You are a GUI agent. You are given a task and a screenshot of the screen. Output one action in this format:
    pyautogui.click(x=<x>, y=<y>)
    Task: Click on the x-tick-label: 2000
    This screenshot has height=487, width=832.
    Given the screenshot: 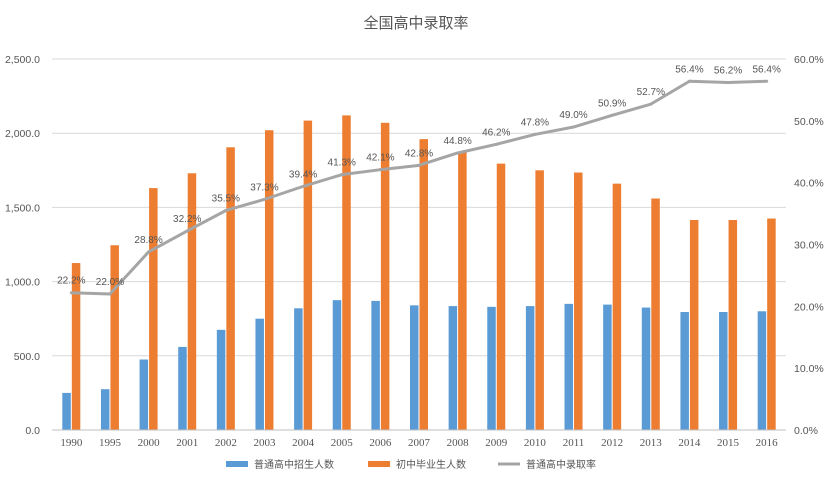 What is the action you would take?
    pyautogui.click(x=149, y=443)
    